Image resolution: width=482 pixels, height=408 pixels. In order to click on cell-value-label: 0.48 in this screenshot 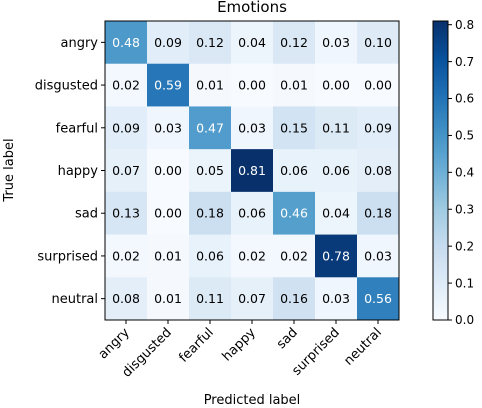, I will do `click(126, 42)`.